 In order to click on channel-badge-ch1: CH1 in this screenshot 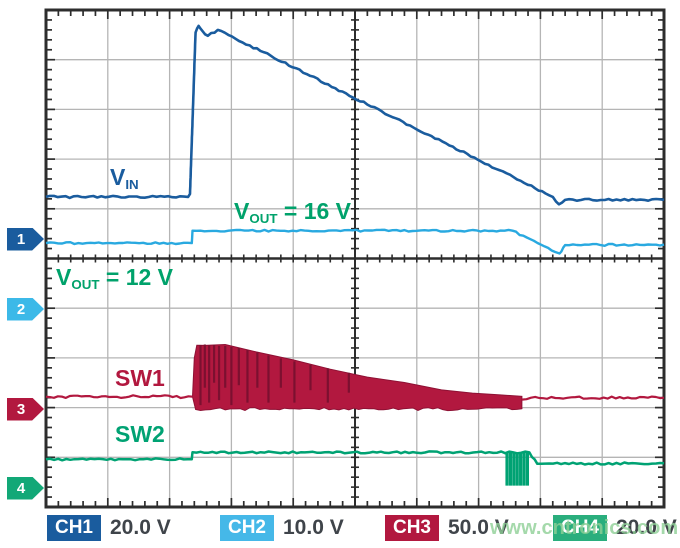, I will do `click(74, 527)`.